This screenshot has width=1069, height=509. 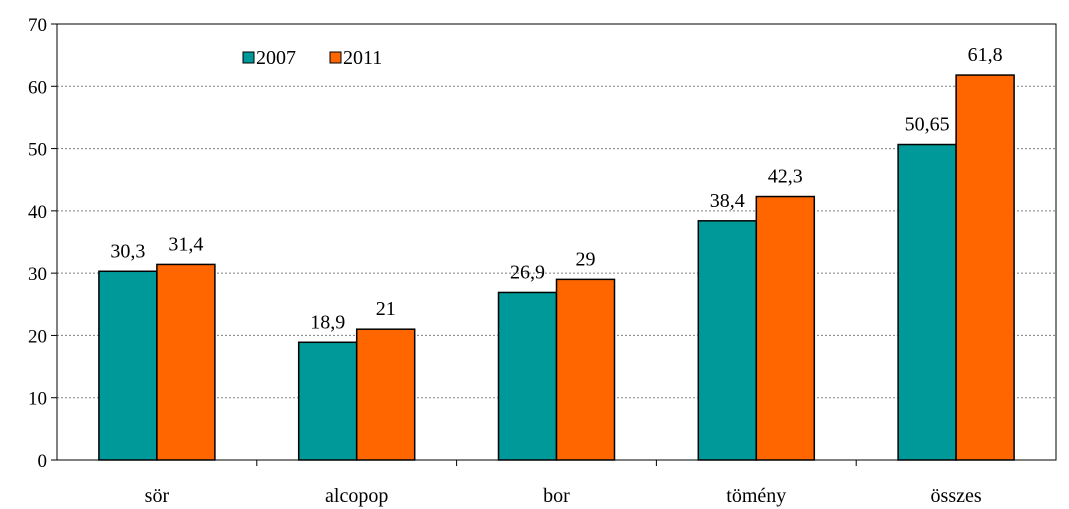 What do you see at coordinates (157, 496) in the screenshot?
I see `x-category-label: sör` at bounding box center [157, 496].